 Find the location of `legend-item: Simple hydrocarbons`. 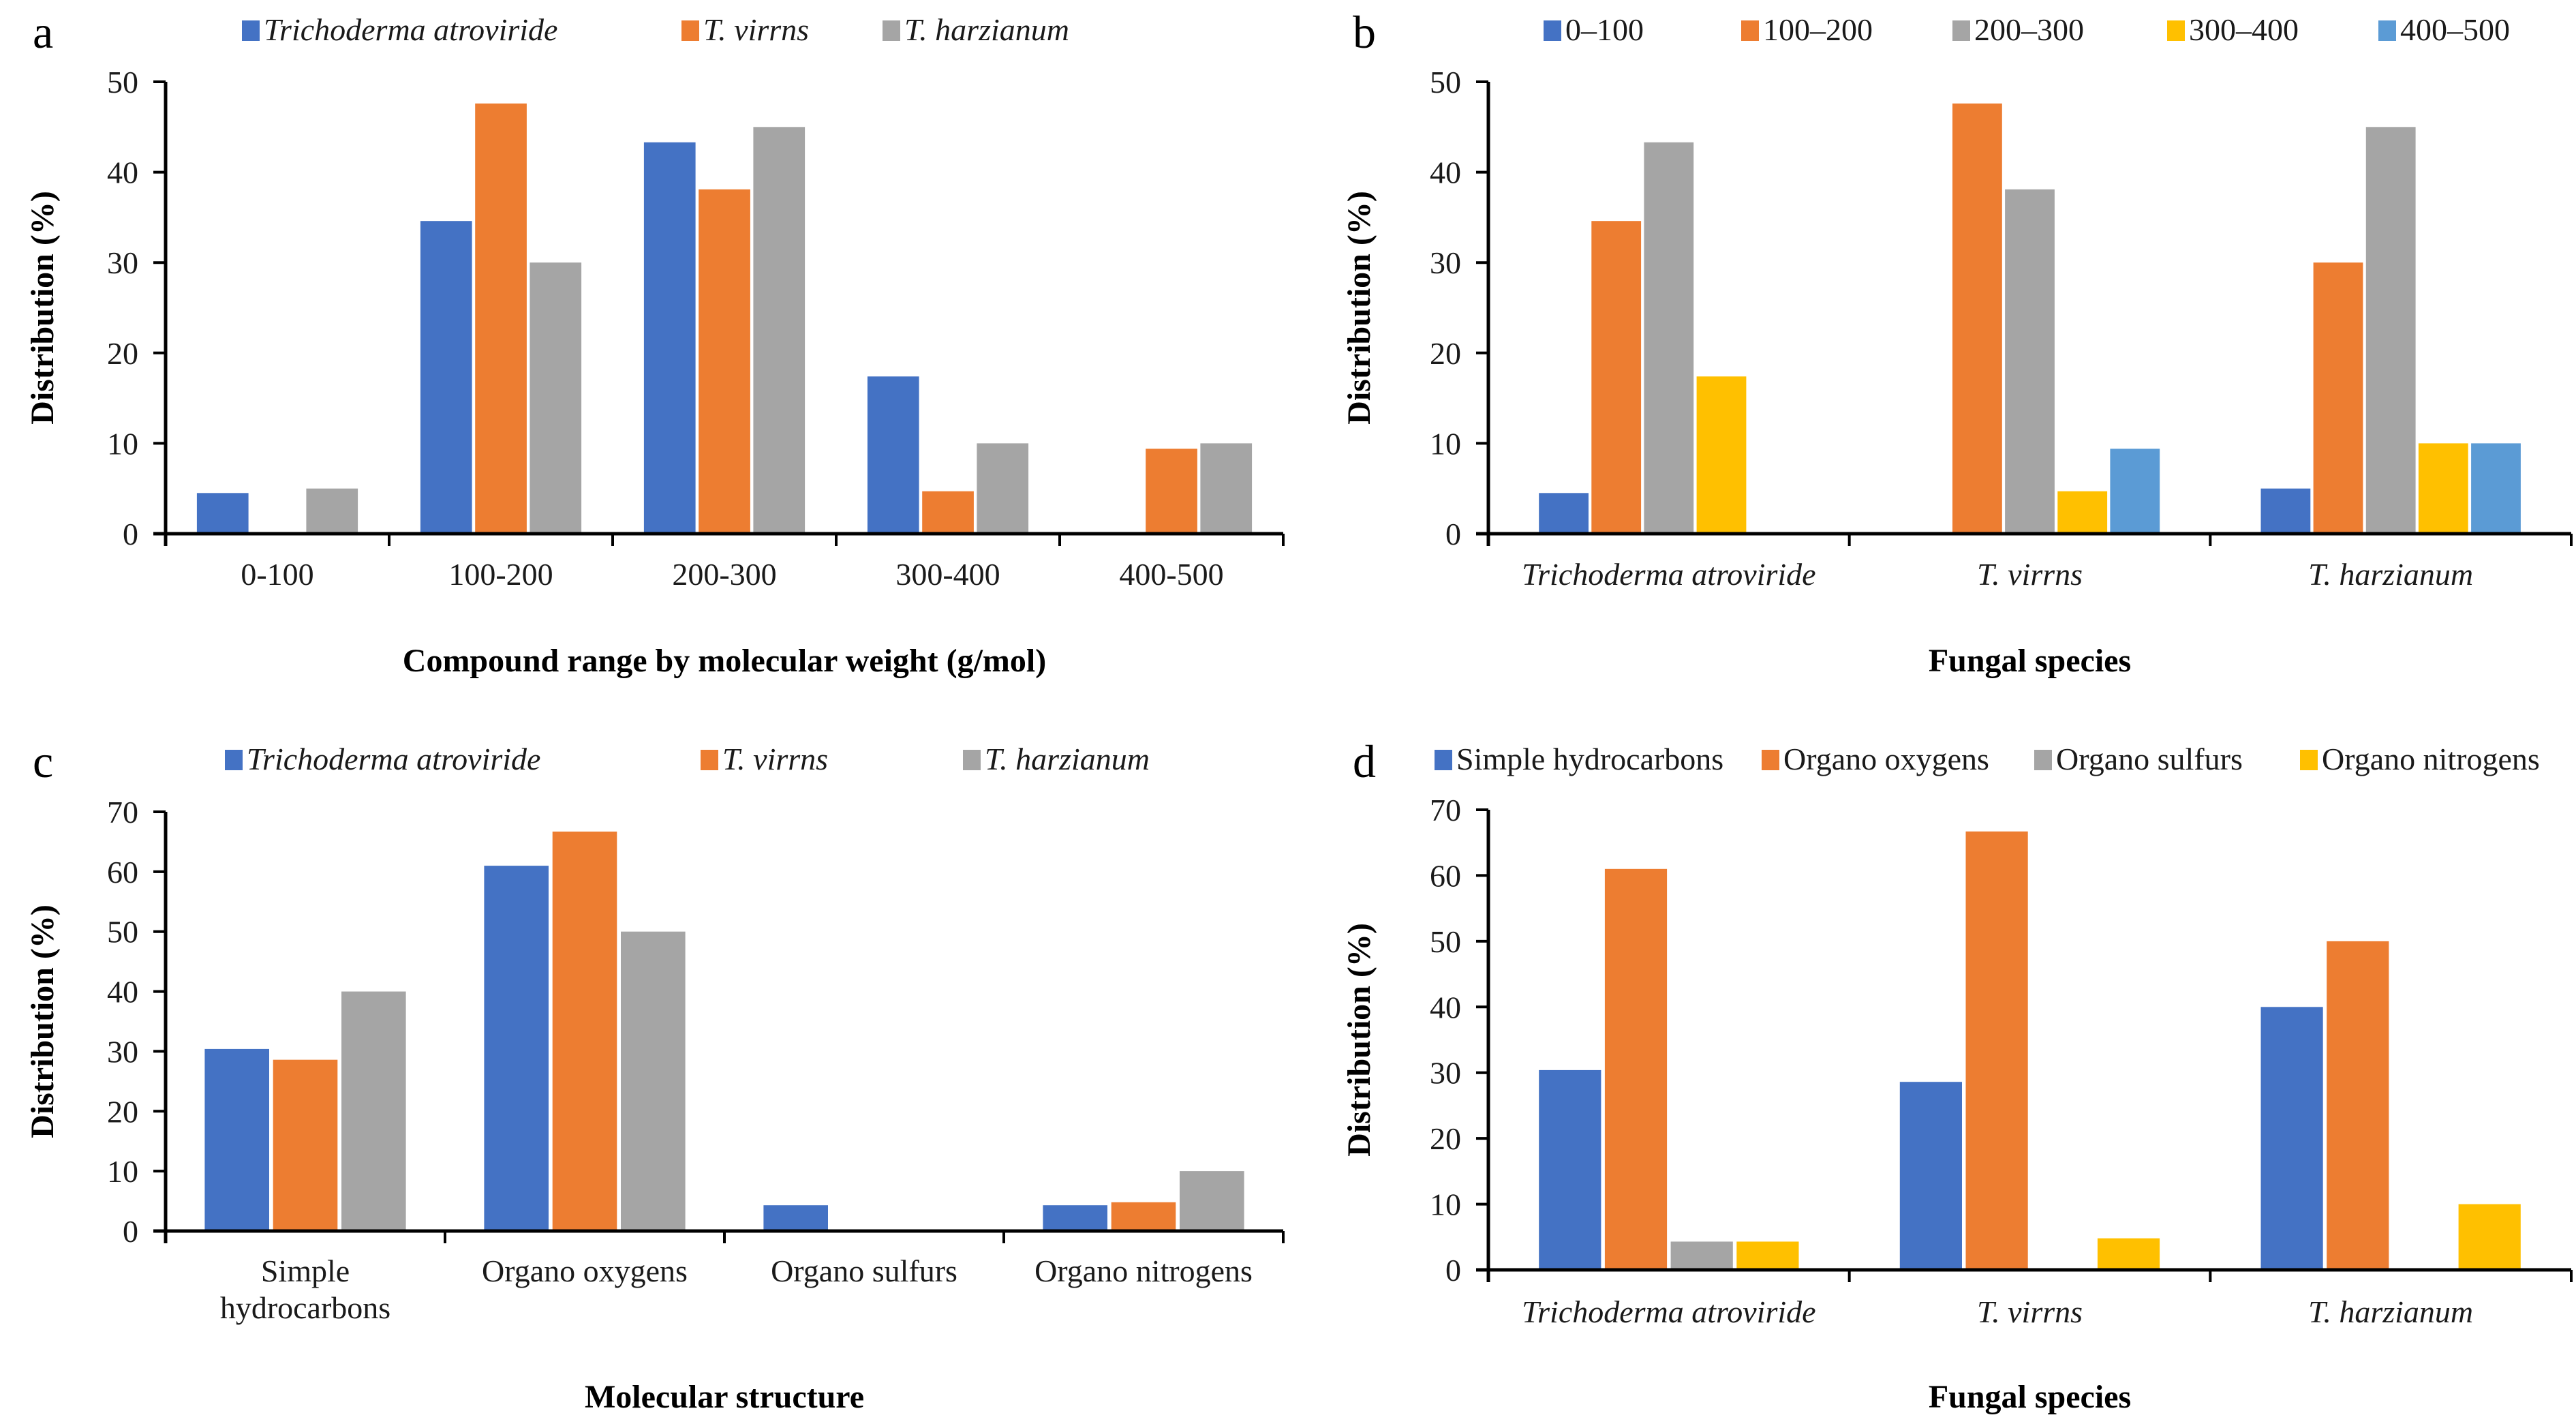

legend-item: Simple hydrocarbons is located at coordinates (1579, 759).